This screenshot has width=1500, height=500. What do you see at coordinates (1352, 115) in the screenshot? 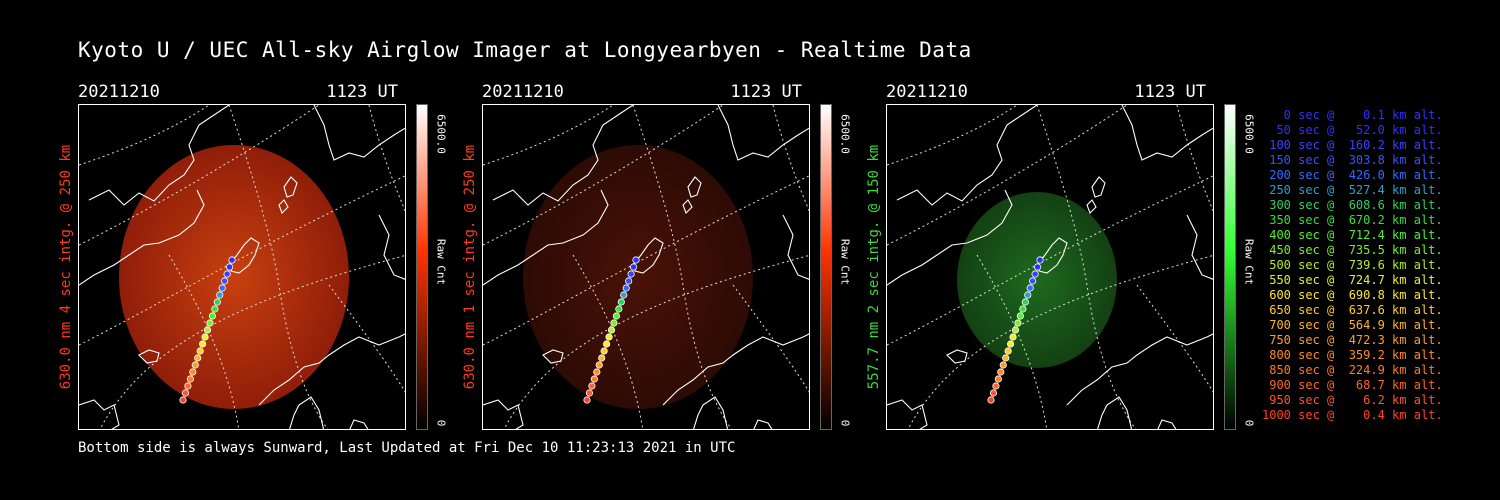
I see `legend-entry: 0 sec @ 0.1 km alt.` at bounding box center [1352, 115].